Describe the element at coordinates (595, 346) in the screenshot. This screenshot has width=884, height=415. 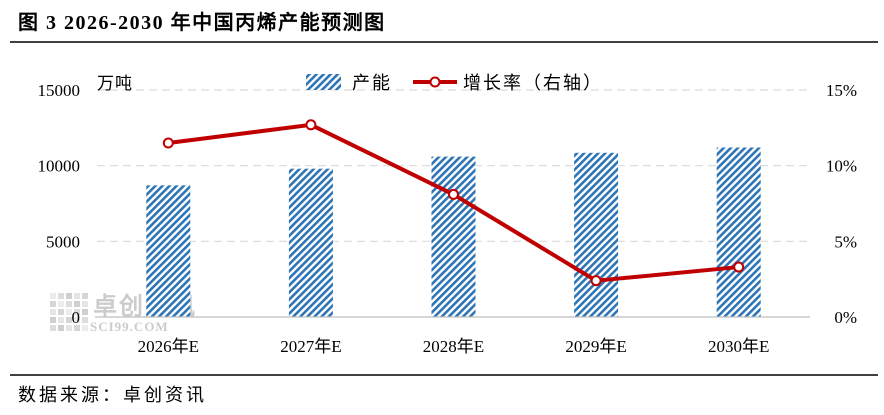
I see `x-tick-label-2029e: 2029年E` at that location.